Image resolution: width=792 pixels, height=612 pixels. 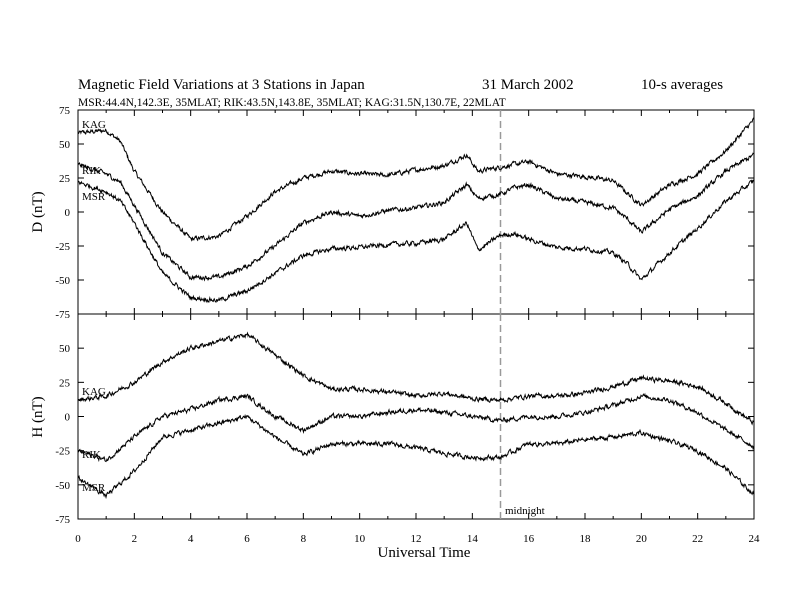 What do you see at coordinates (682, 85) in the screenshot?
I see `chart-averaging: 10-s averages` at bounding box center [682, 85].